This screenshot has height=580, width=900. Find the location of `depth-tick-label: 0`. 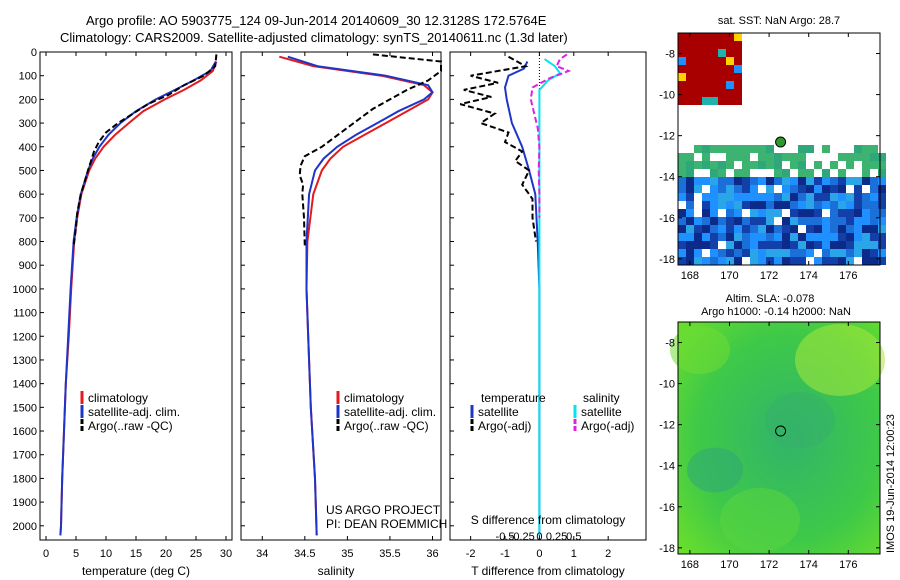

depth-tick-label: 0 is located at coordinates (34, 53).